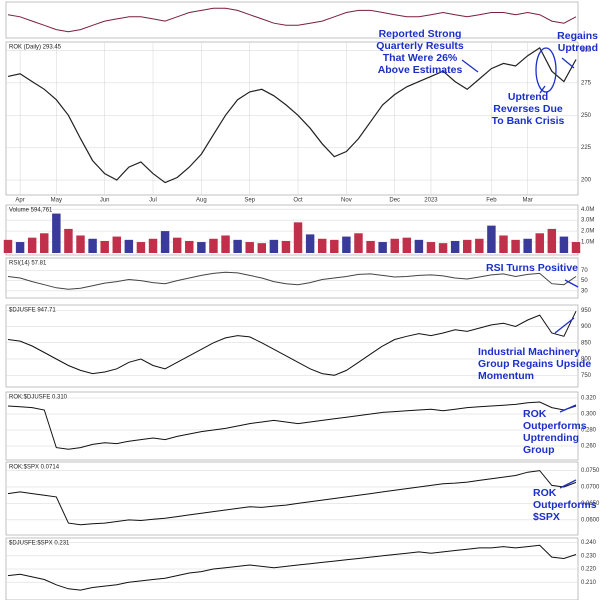 The width and height of the screenshot is (600, 600). Describe the element at coordinates (506, 376) in the screenshot. I see `annotation: Momentum` at that location.